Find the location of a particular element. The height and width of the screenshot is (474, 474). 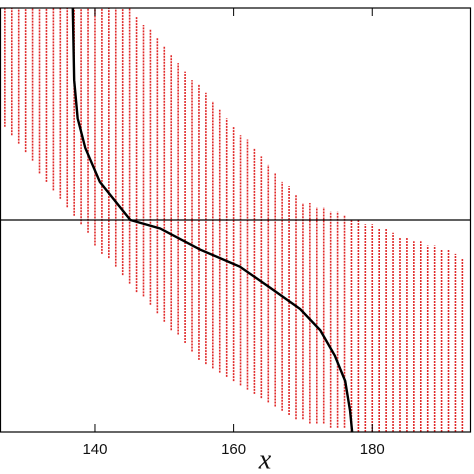

x-axis-label: x is located at coordinates (265, 459).